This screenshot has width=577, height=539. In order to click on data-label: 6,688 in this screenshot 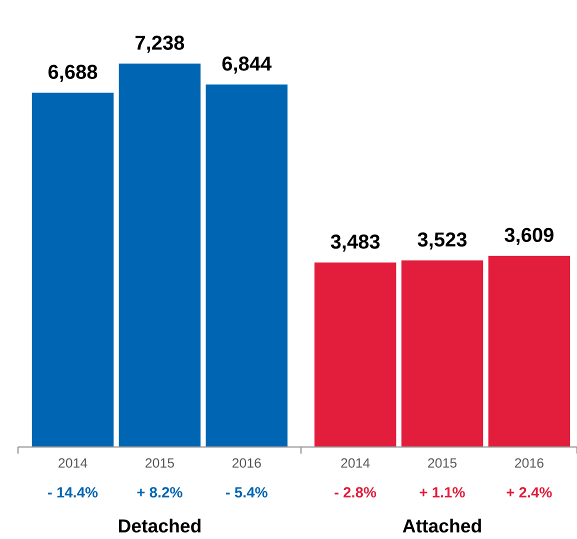, I will do `click(73, 73)`.